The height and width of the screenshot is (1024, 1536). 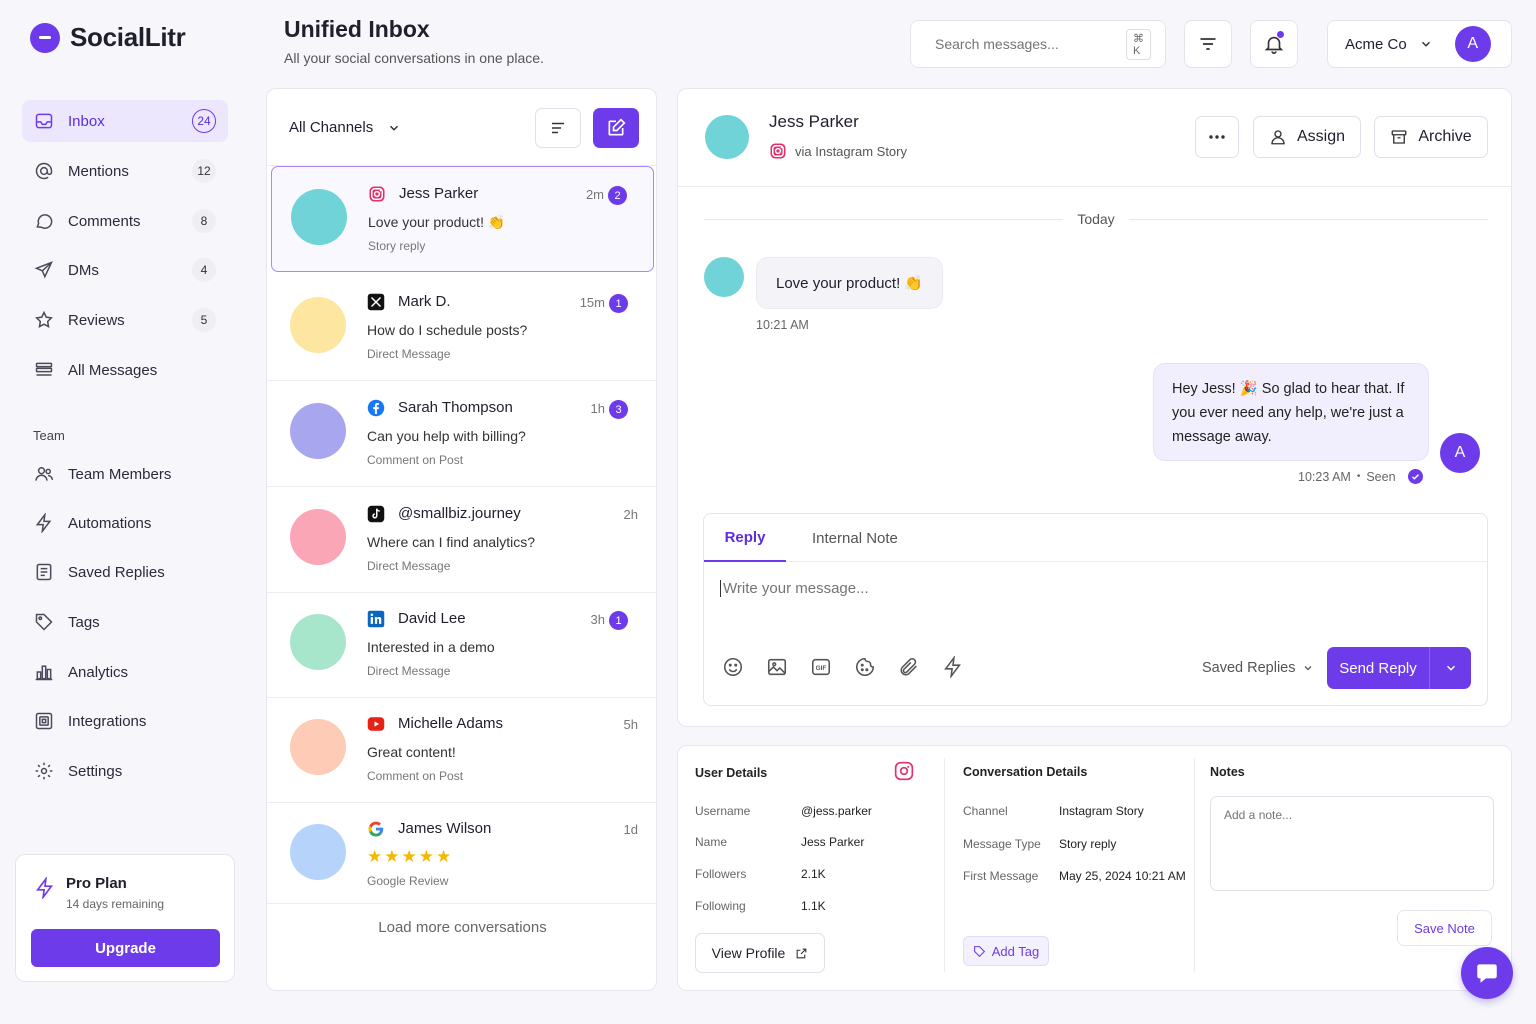 I want to click on channel-source: via Instagram Story, so click(x=838, y=151).